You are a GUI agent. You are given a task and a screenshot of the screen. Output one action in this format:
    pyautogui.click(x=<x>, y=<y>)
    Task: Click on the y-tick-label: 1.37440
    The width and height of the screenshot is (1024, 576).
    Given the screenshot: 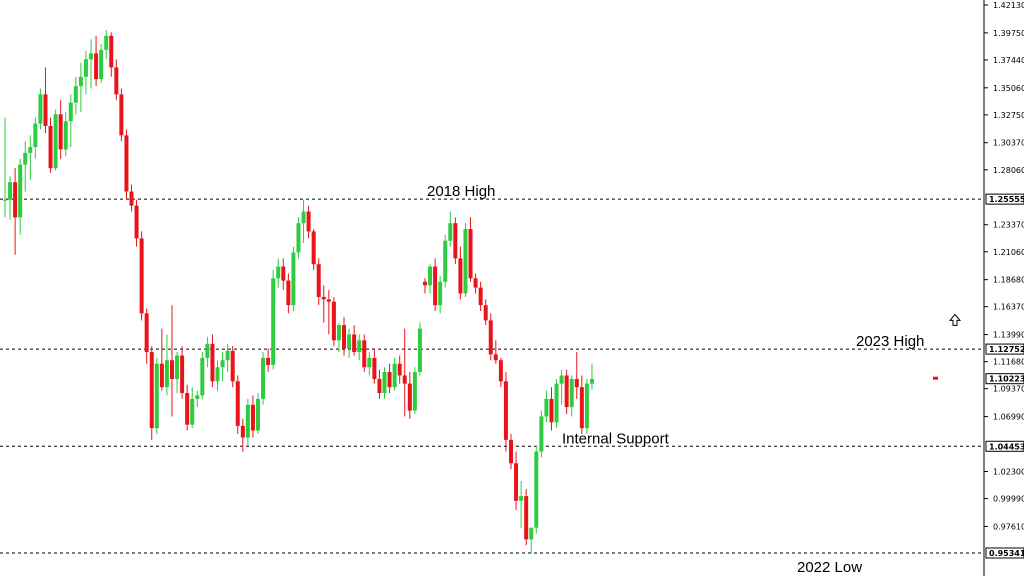 What is the action you would take?
    pyautogui.click(x=1008, y=60)
    